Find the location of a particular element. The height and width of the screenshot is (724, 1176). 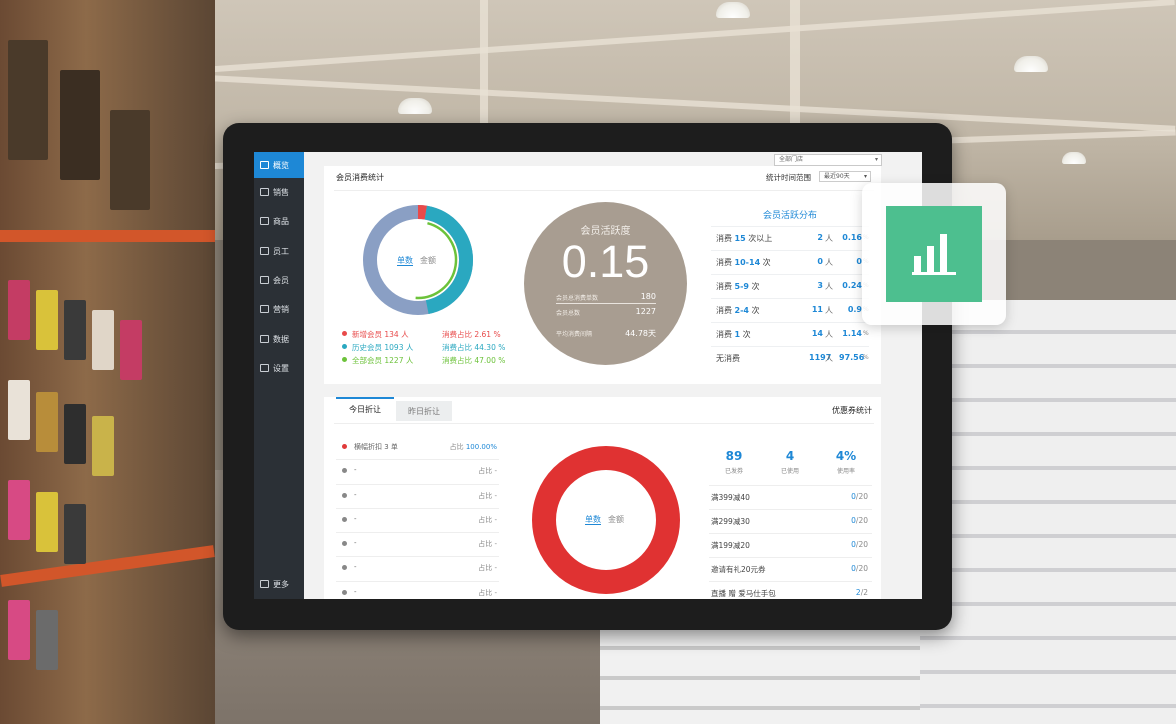

member-donut-chart is located at coordinates (418, 260).